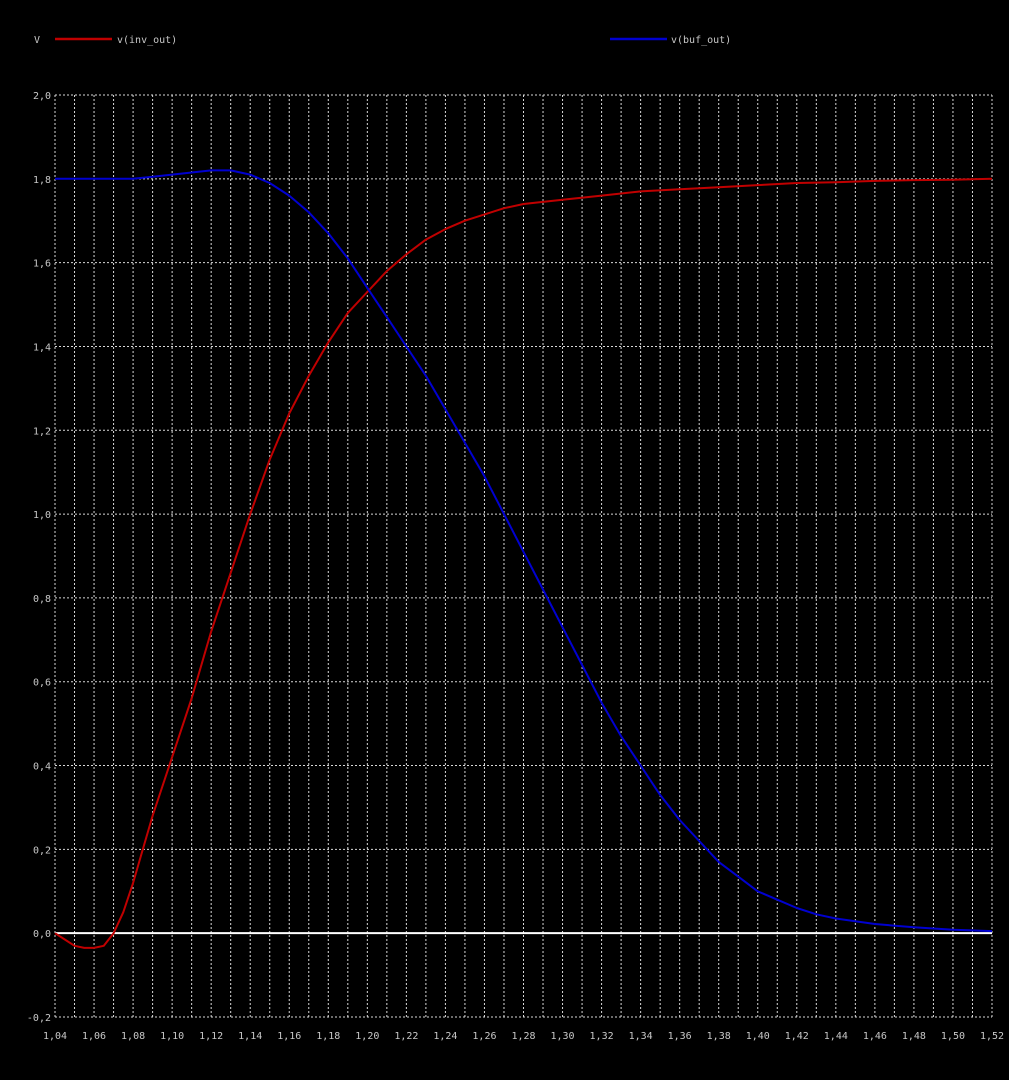 The image size is (1009, 1080). What do you see at coordinates (367, 1036) in the screenshot?
I see `x-tick-label: 1,20` at bounding box center [367, 1036].